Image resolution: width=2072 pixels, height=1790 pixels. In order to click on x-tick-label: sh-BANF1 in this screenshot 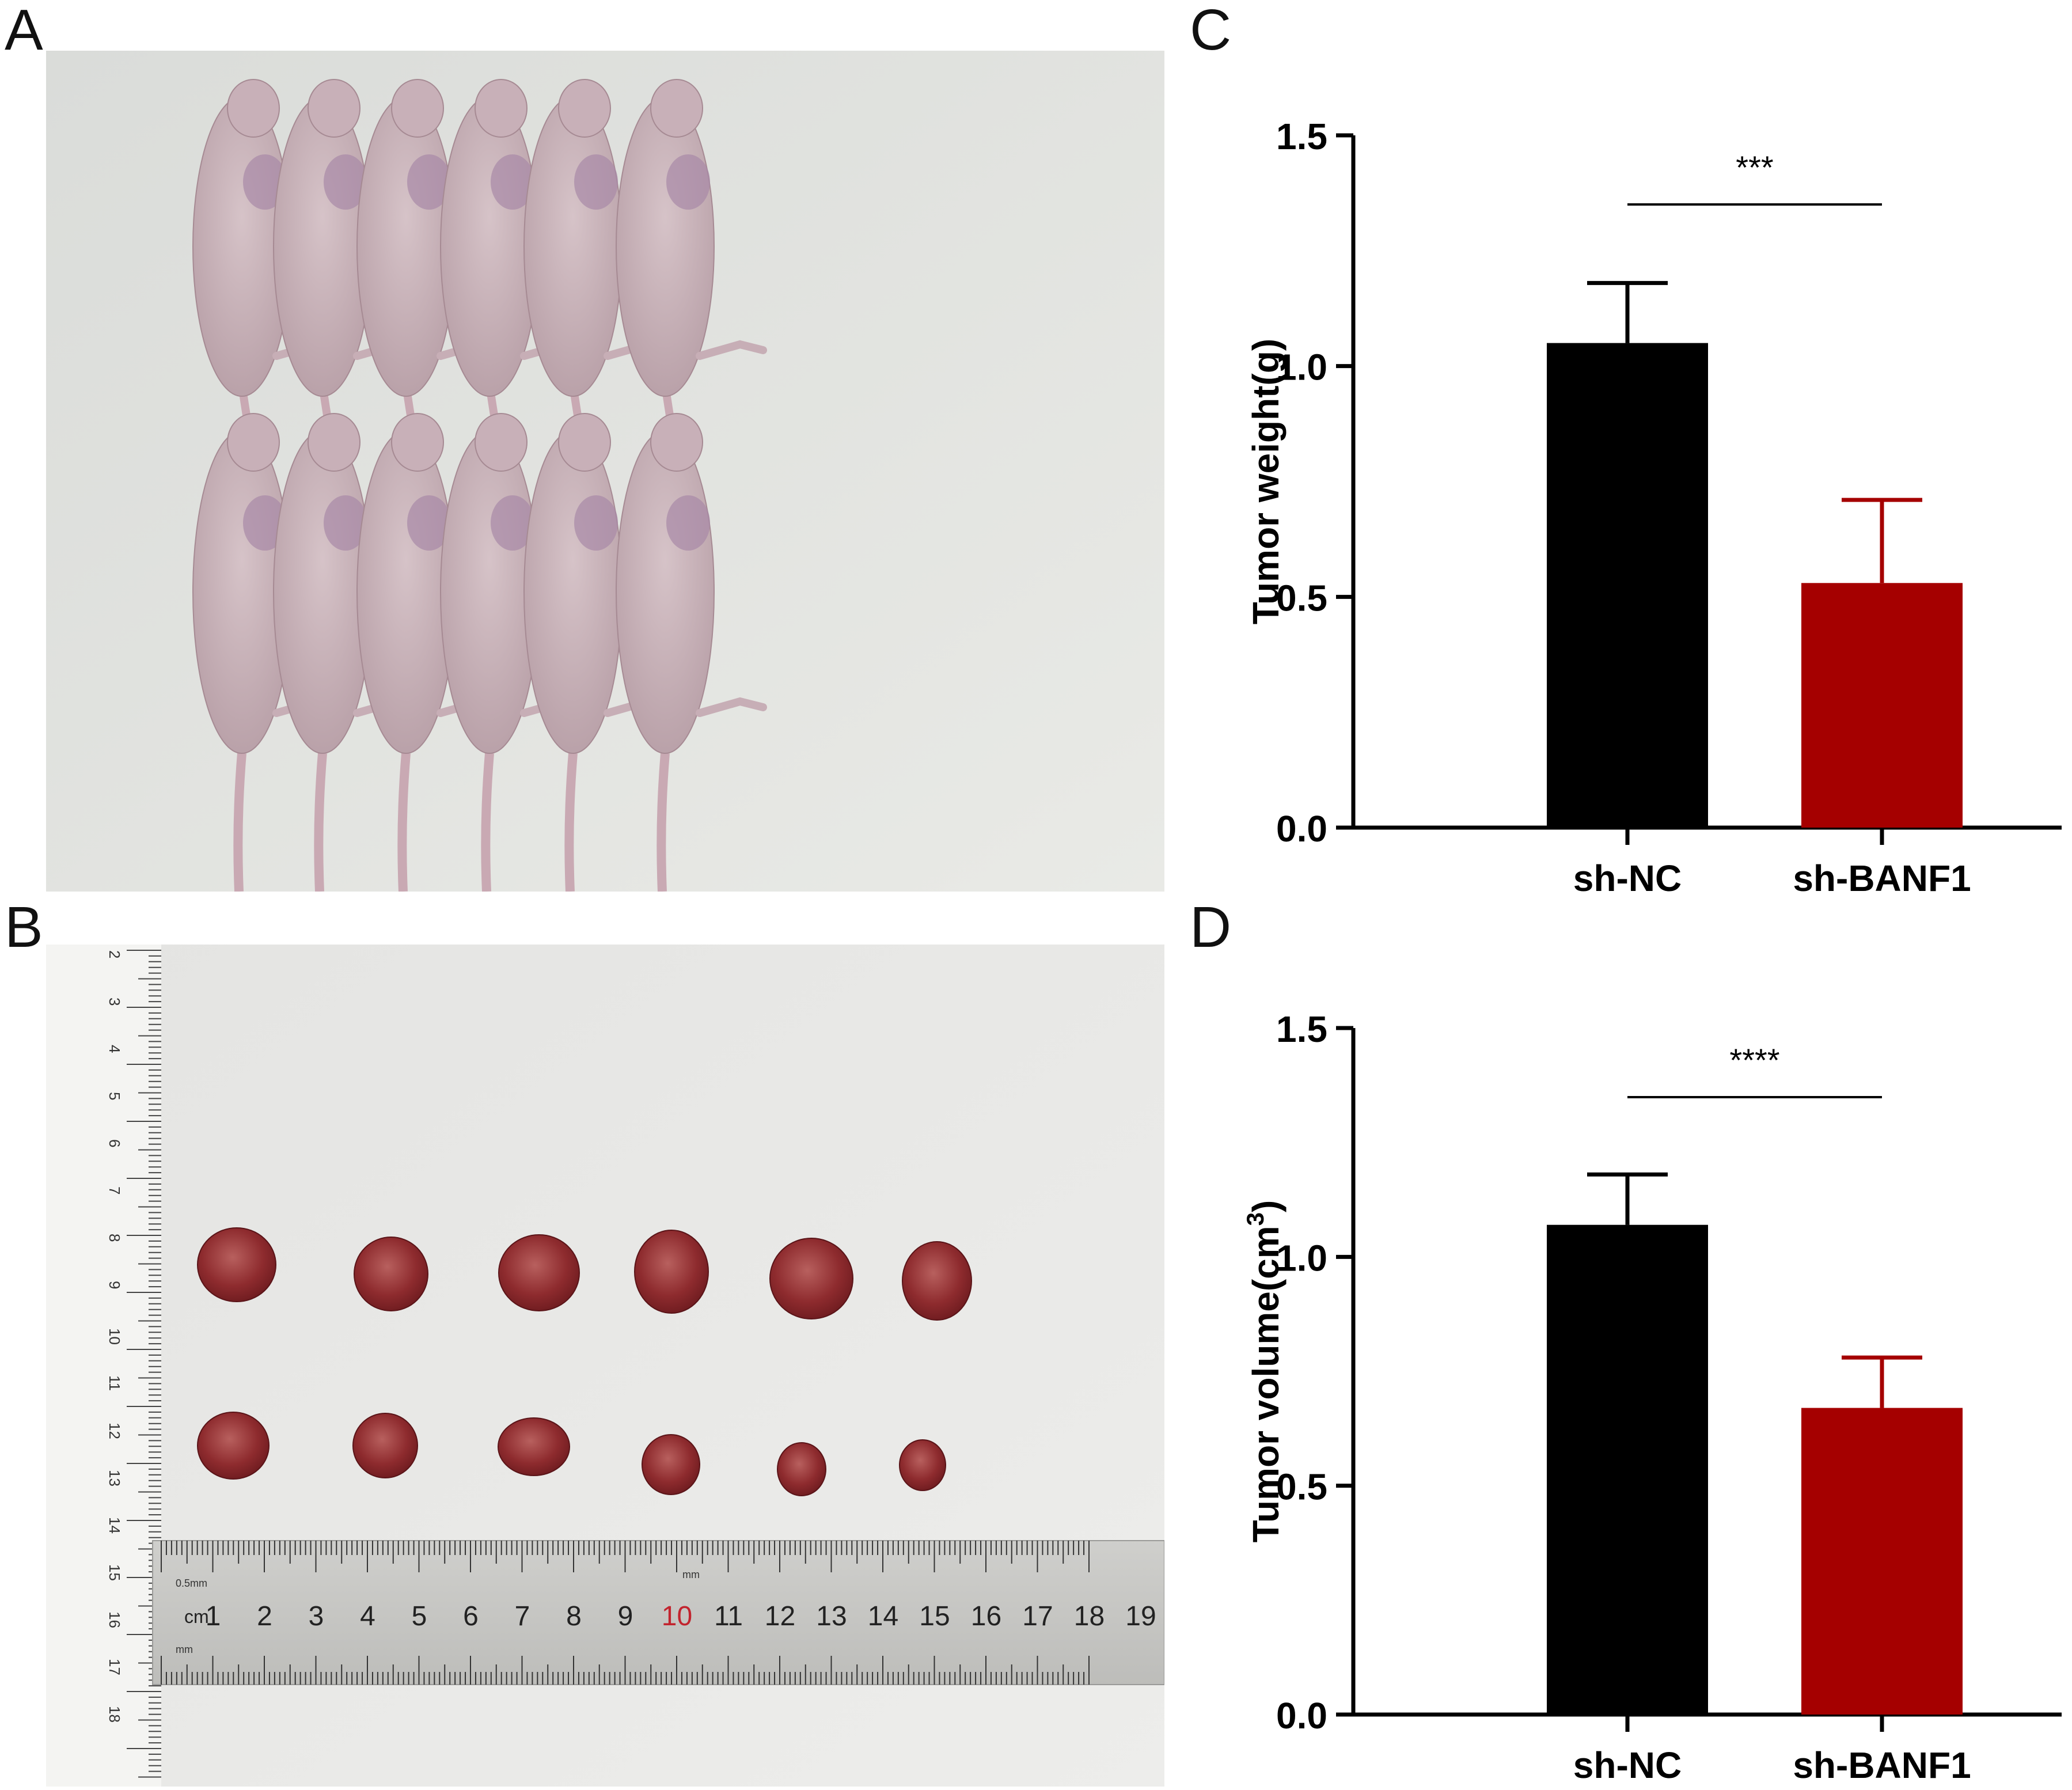, I will do `click(1882, 878)`.